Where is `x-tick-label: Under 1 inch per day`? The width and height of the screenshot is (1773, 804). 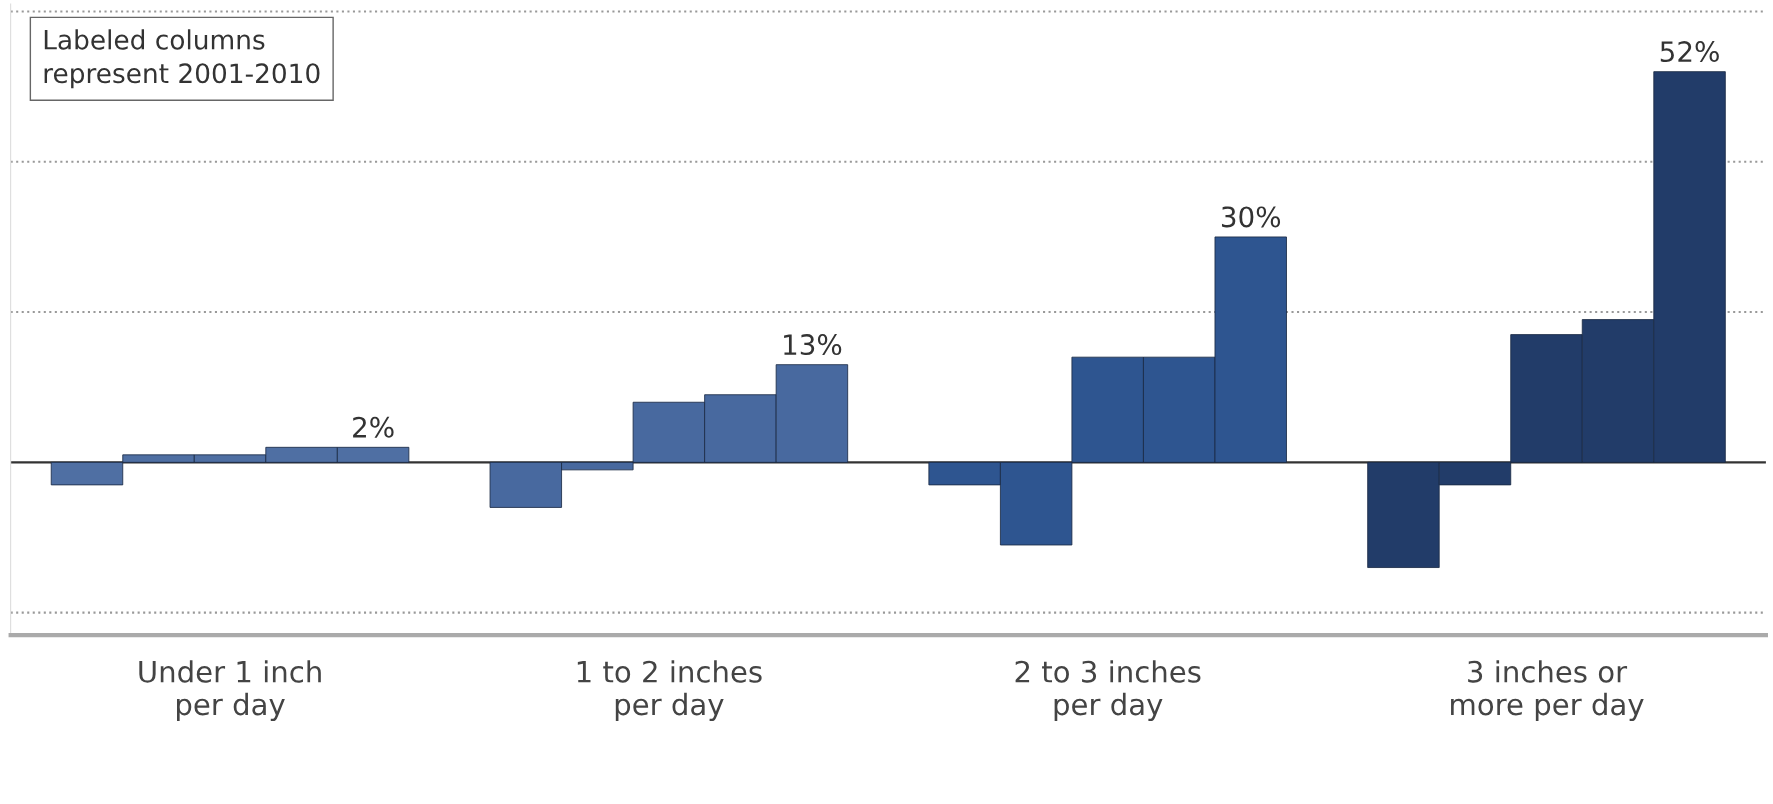 x-tick-label: Under 1 inch per day is located at coordinates (230, 691).